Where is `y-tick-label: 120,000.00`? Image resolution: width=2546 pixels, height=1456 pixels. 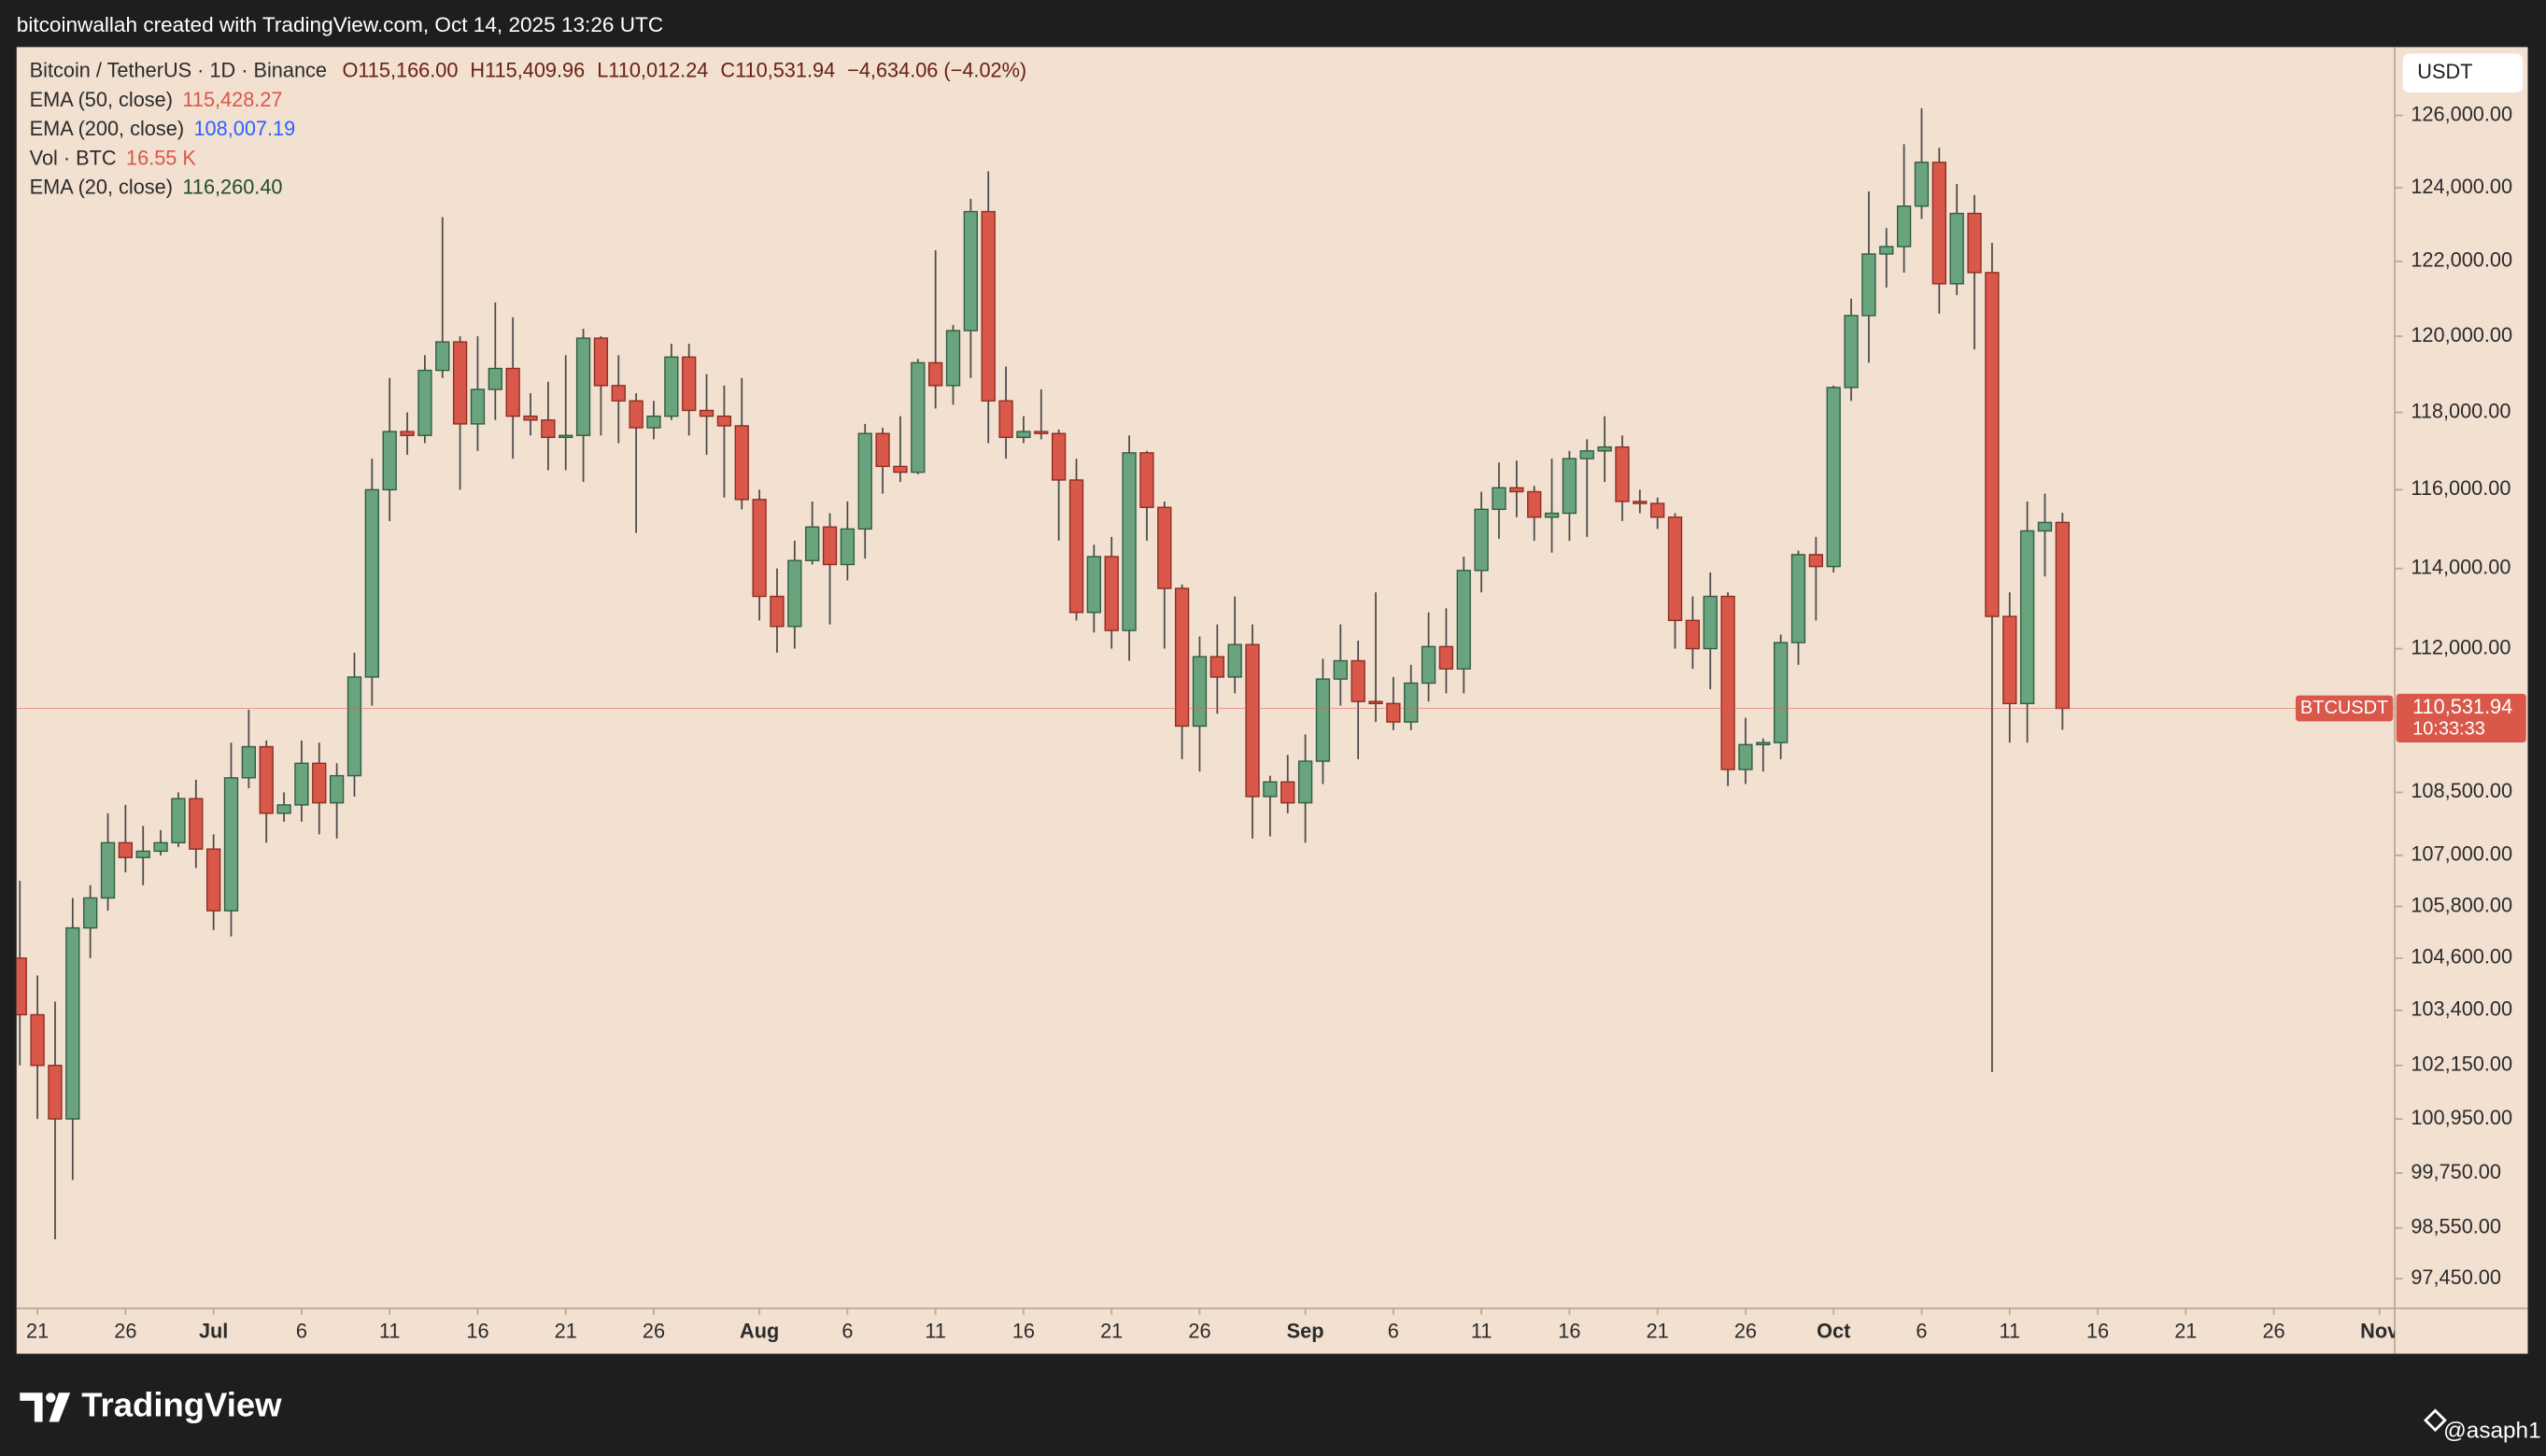
y-tick-label: 120,000.00 is located at coordinates (2461, 334).